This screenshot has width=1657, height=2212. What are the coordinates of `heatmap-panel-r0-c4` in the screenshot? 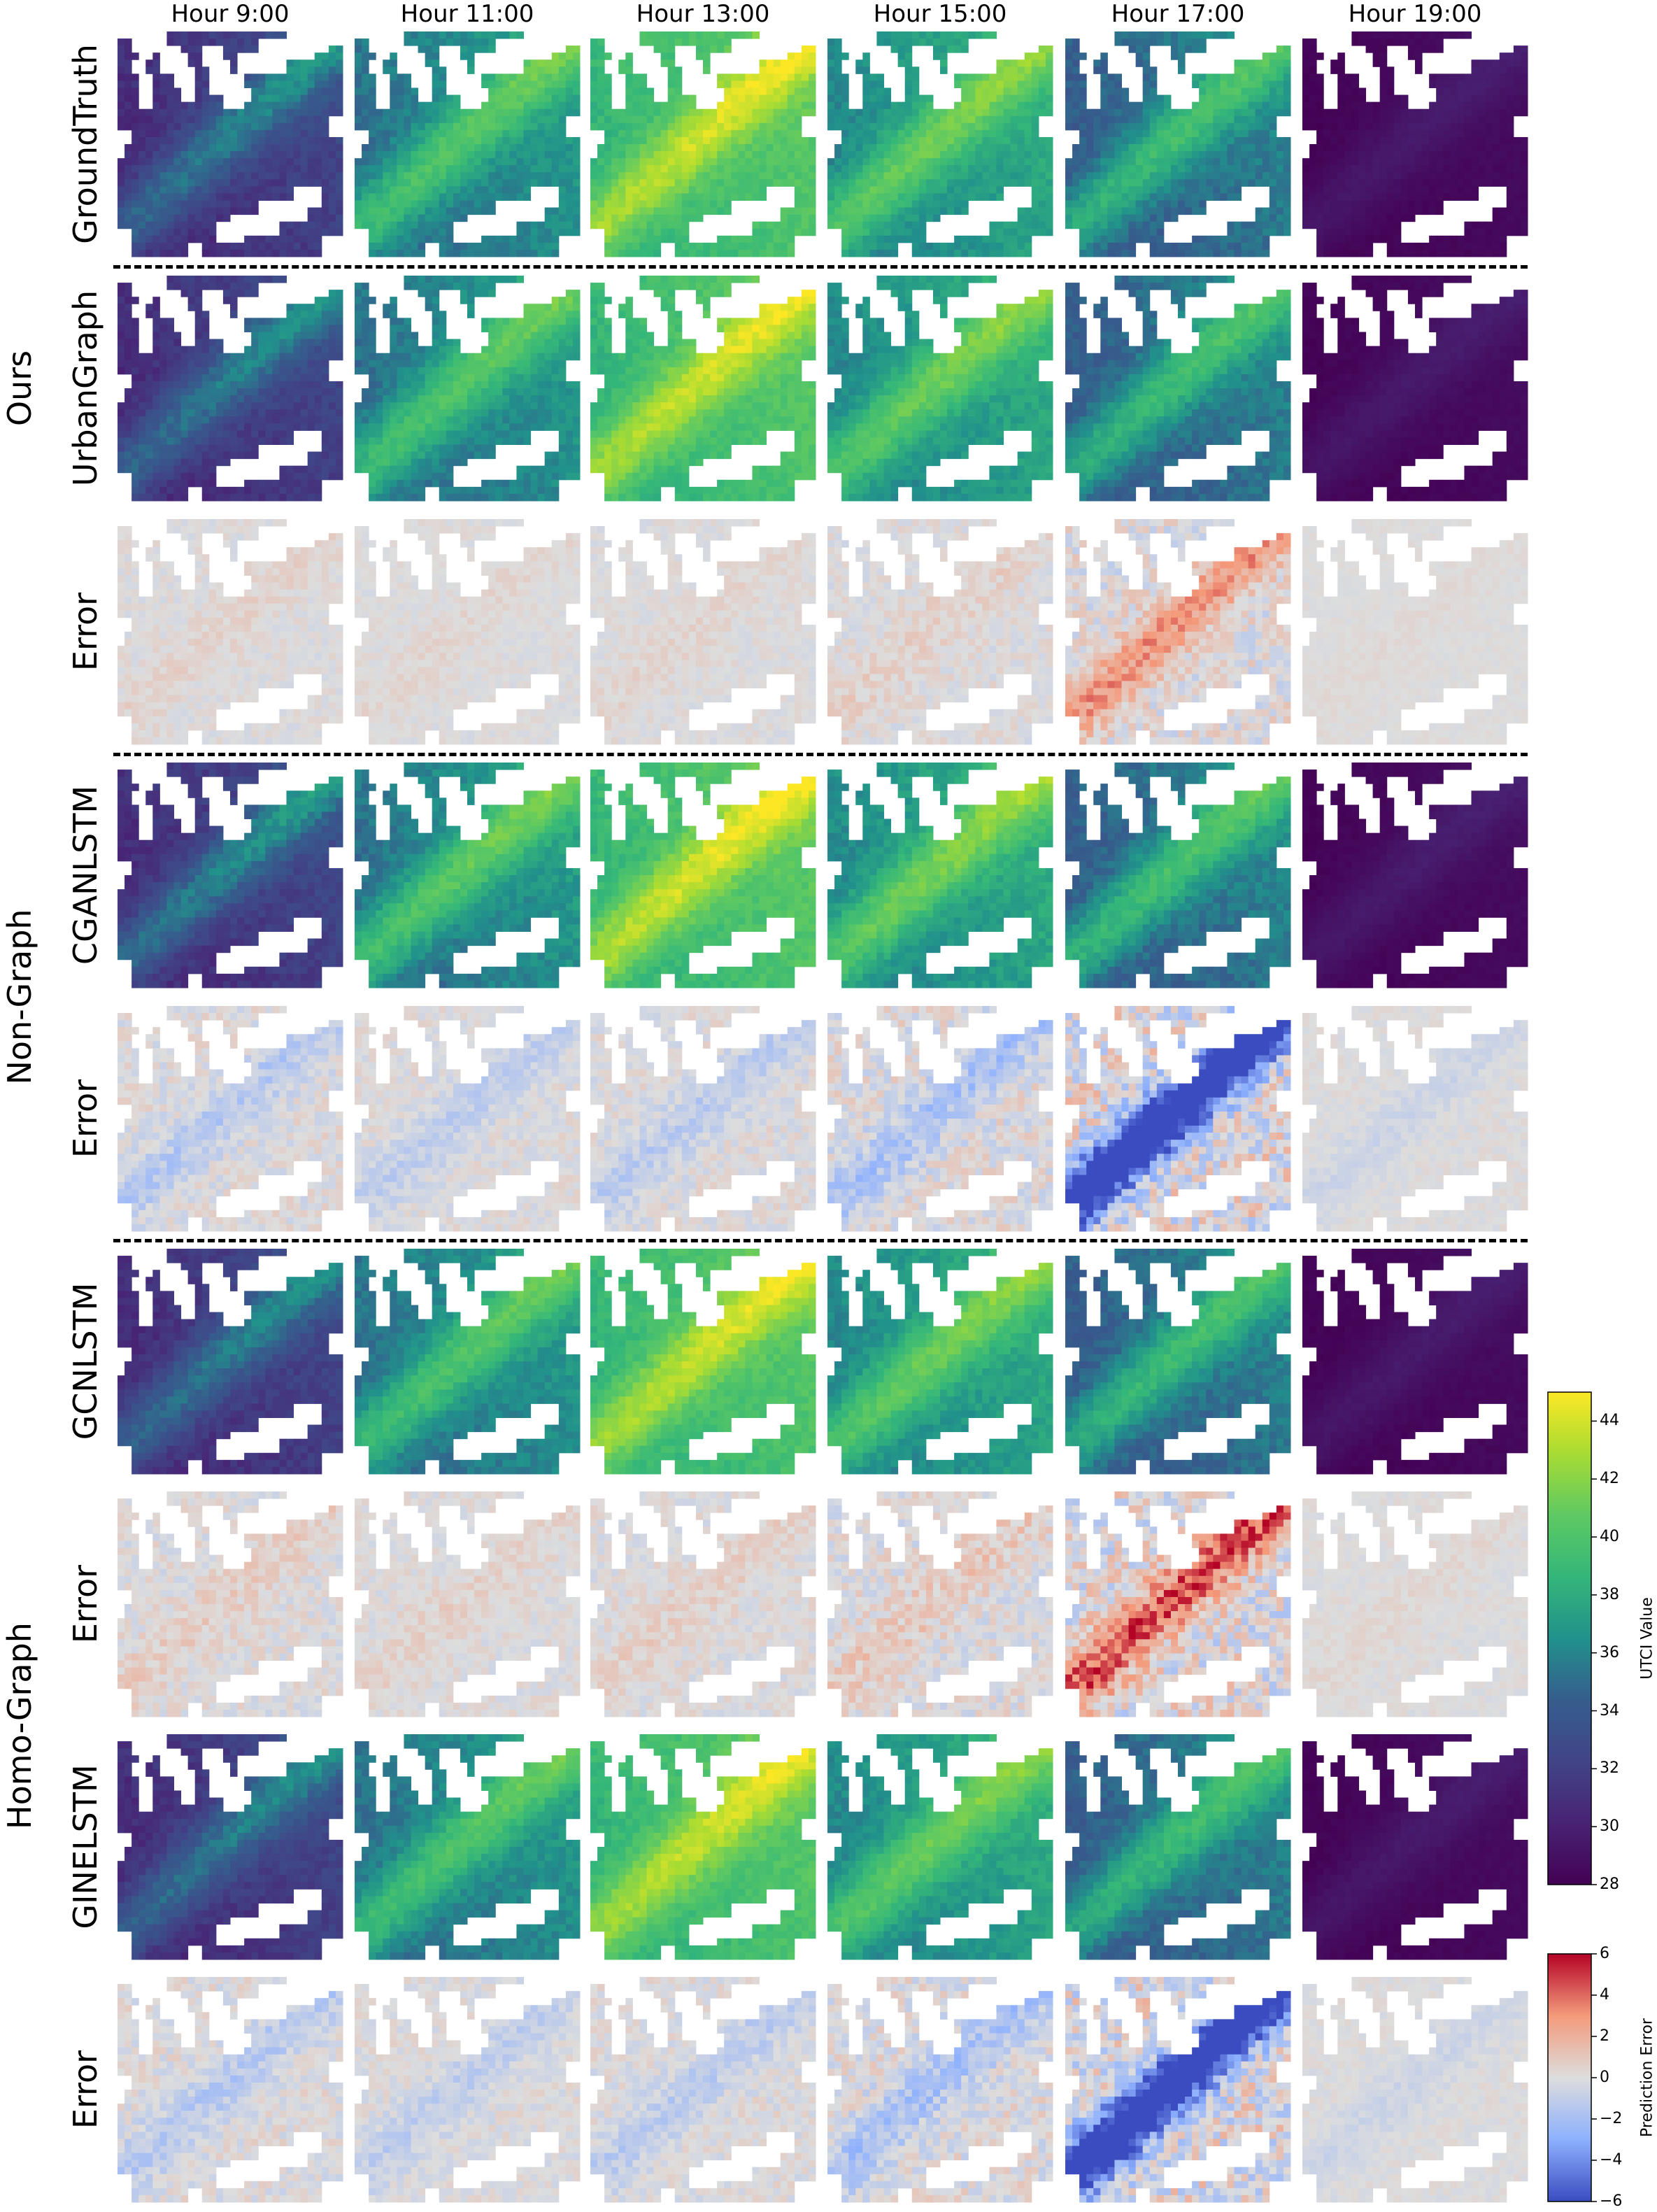 It's located at (1178, 144).